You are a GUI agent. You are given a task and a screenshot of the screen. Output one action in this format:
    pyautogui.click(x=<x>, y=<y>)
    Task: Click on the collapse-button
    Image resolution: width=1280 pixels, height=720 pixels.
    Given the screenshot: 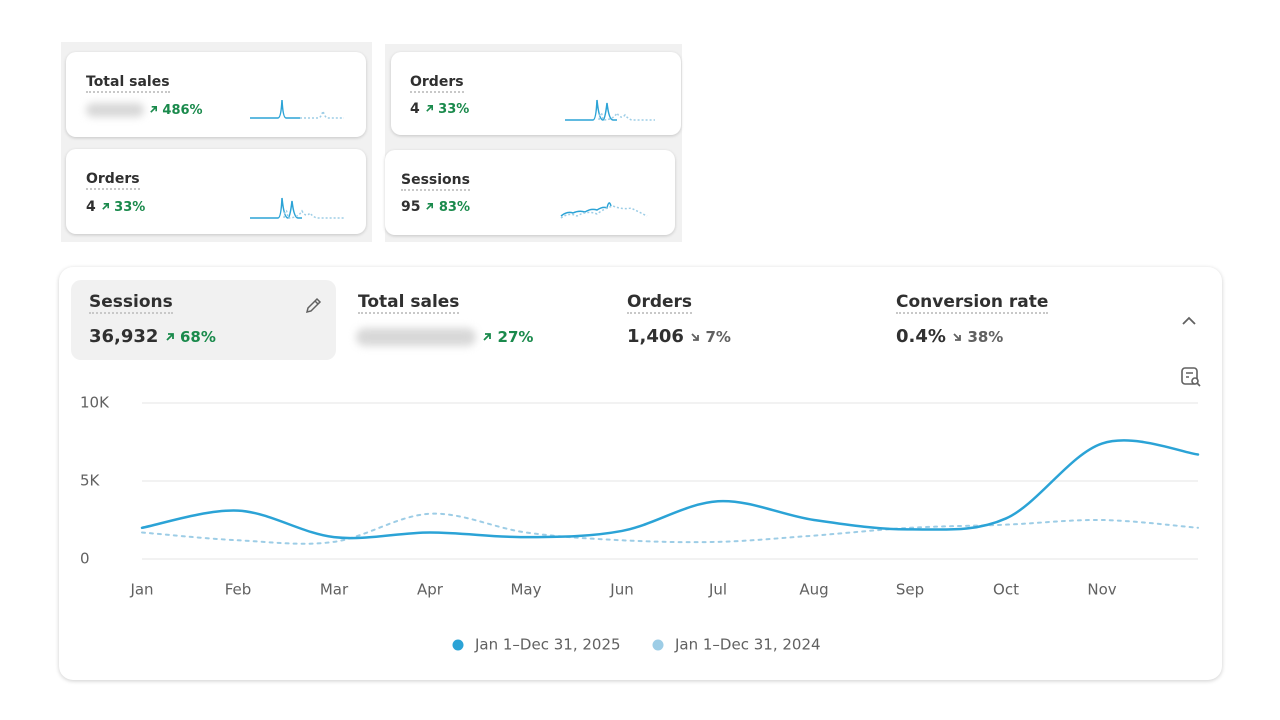 What is the action you would take?
    pyautogui.click(x=1189, y=321)
    